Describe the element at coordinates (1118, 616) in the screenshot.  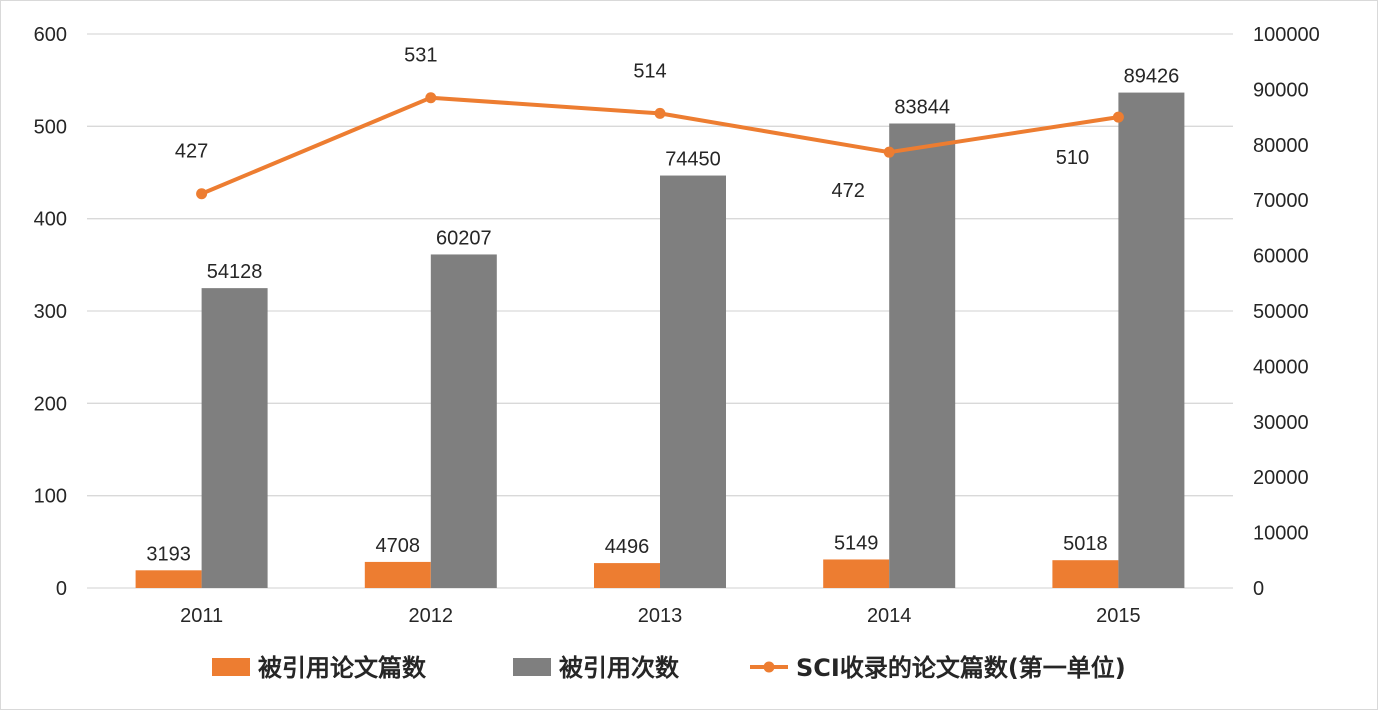
I see `x-tick-label: 2015` at that location.